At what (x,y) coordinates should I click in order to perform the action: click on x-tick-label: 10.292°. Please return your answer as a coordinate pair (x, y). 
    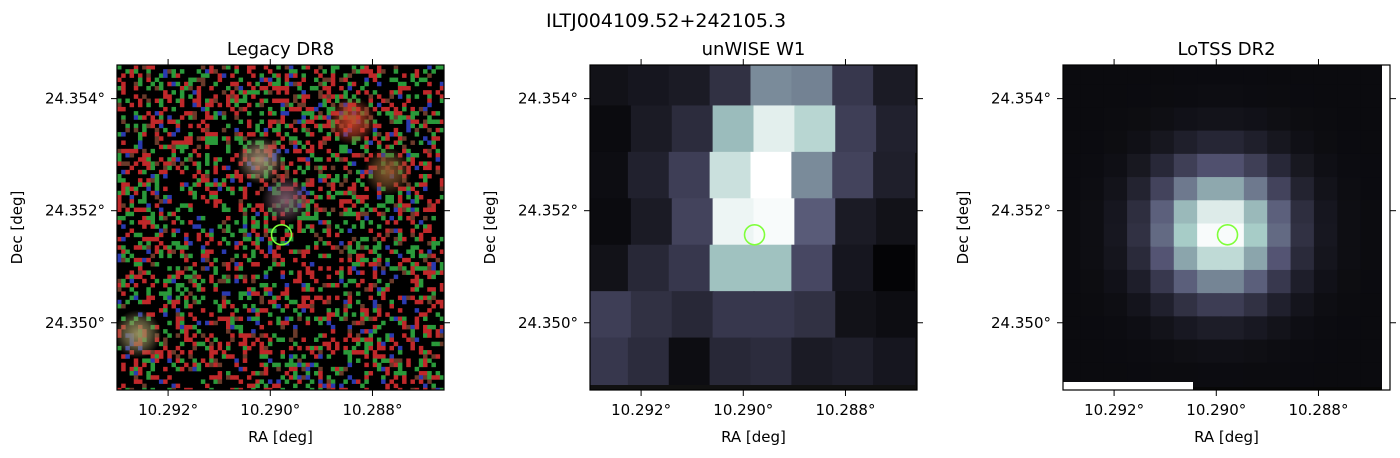
    Looking at the image, I should click on (168, 410).